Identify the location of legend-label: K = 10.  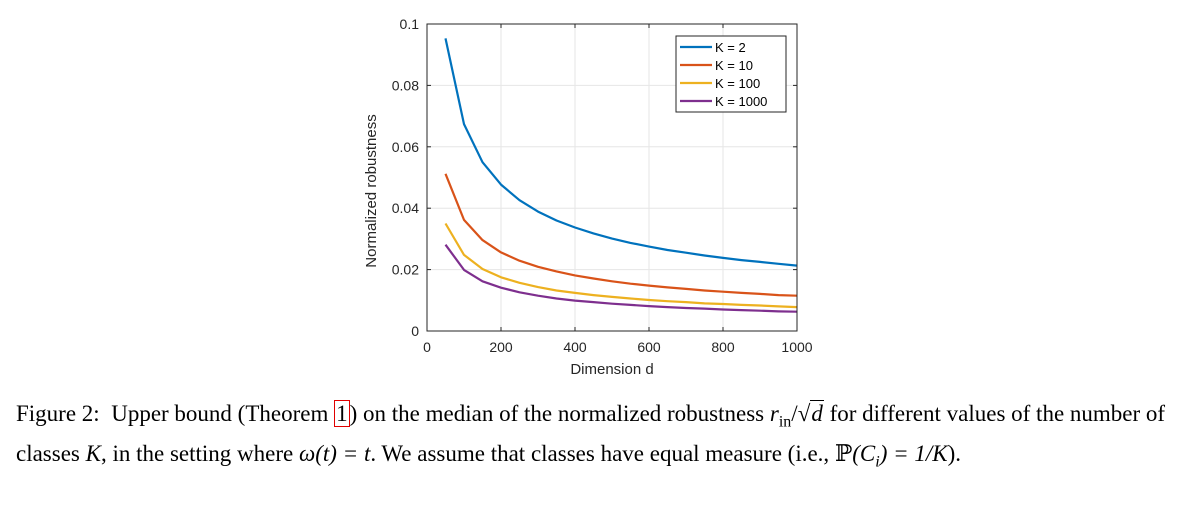
(734, 65).